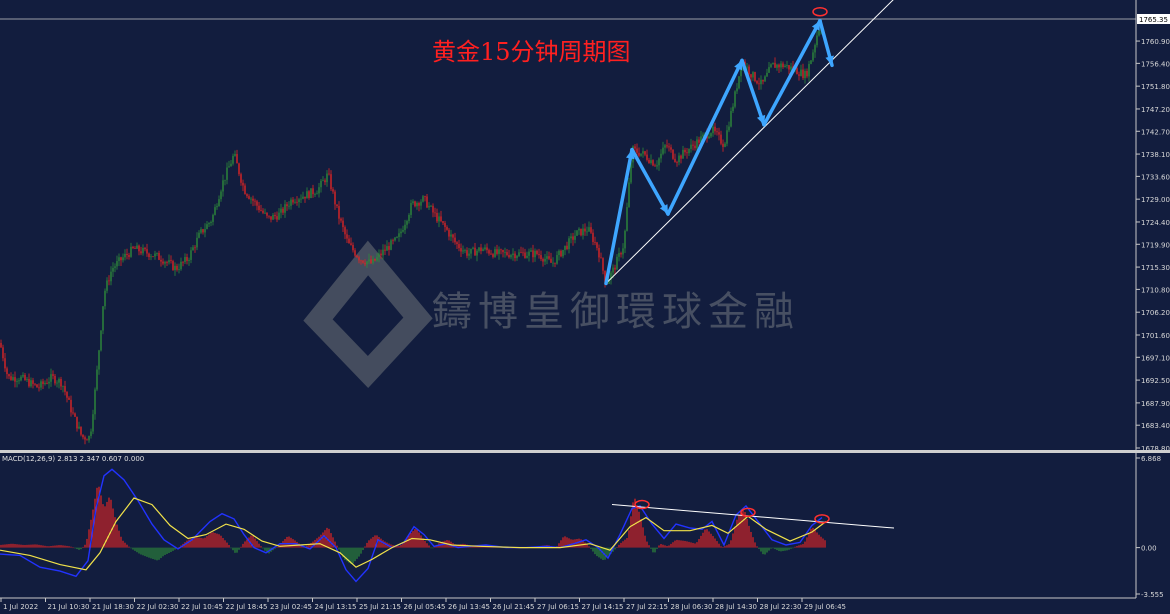 The width and height of the screenshot is (1170, 614). Describe the element at coordinates (692, 607) in the screenshot. I see `time-tick-label: 28 Jul 06:30` at that location.